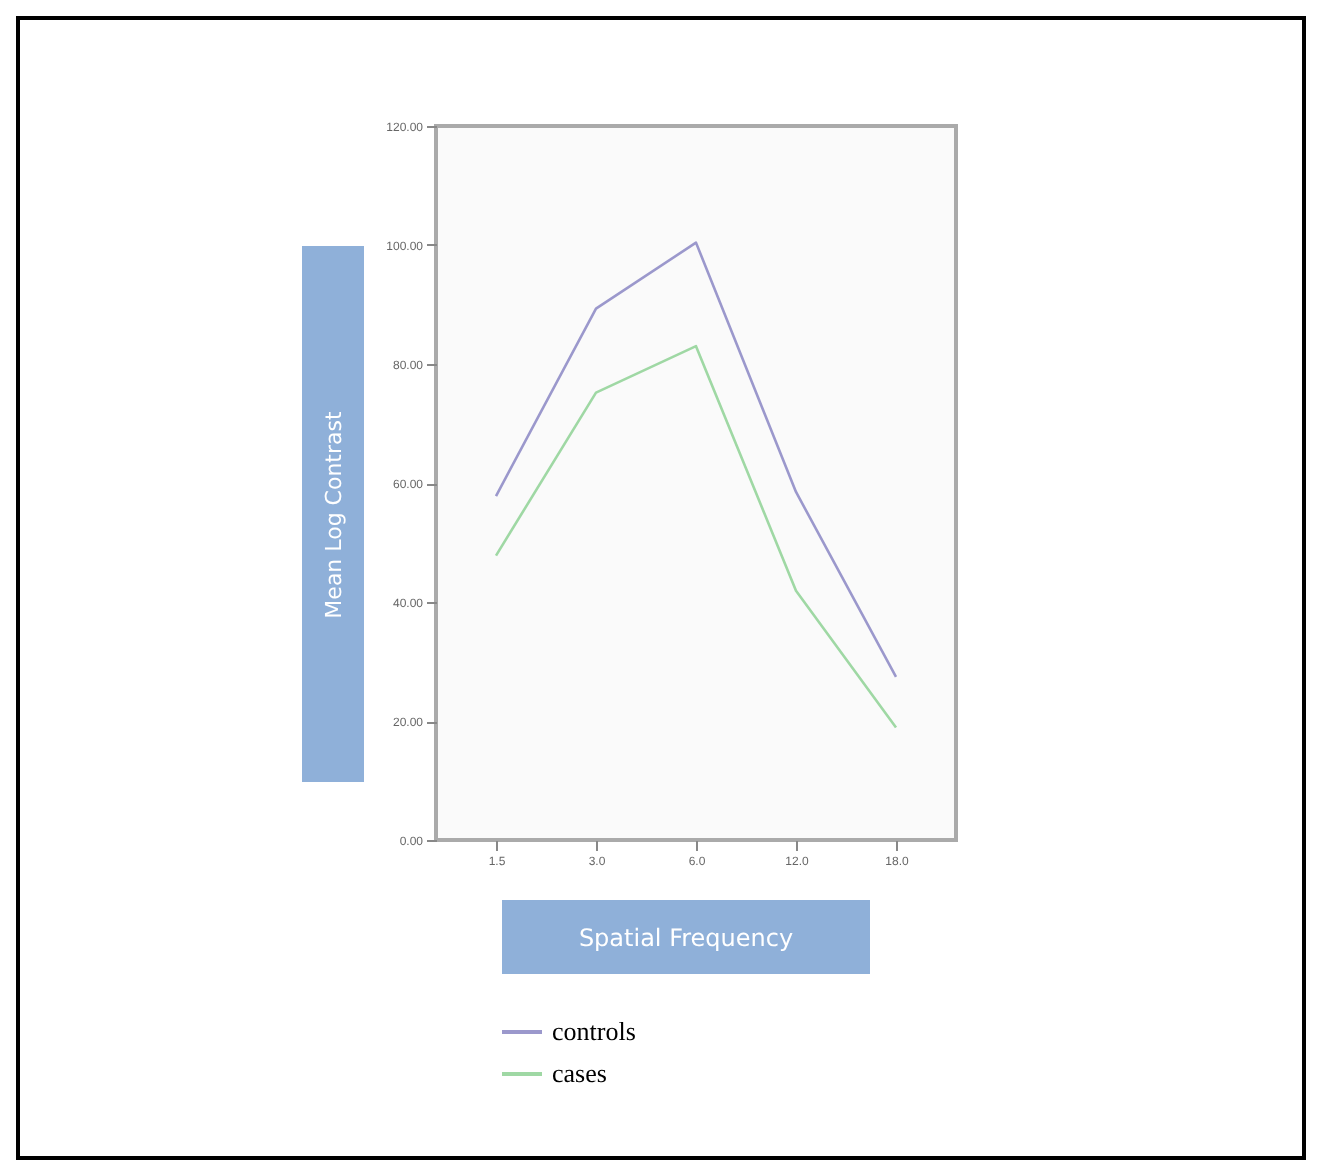  I want to click on y-axis-title: Mean Log Contrast, so click(333, 514).